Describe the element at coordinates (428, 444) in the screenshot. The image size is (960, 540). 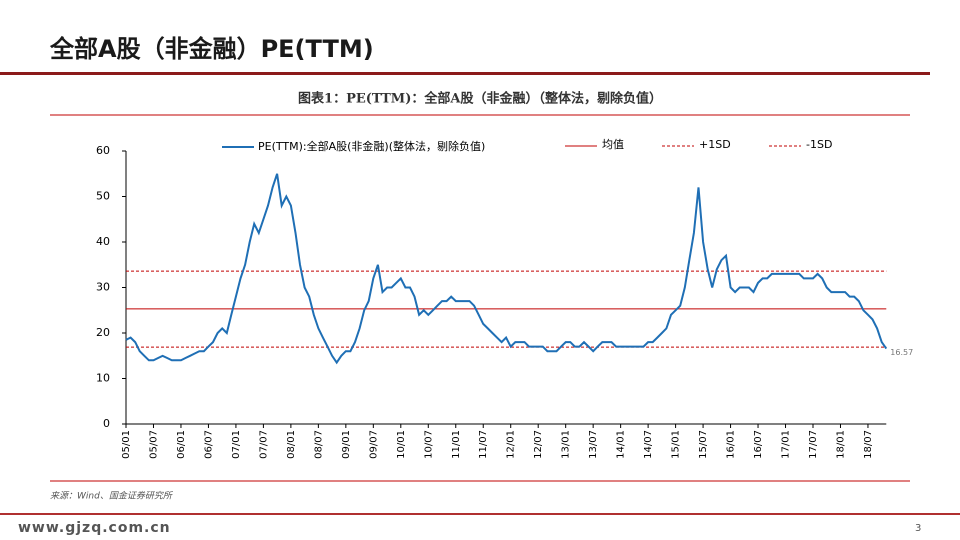
I see `x-tick-label: 10/07` at that location.